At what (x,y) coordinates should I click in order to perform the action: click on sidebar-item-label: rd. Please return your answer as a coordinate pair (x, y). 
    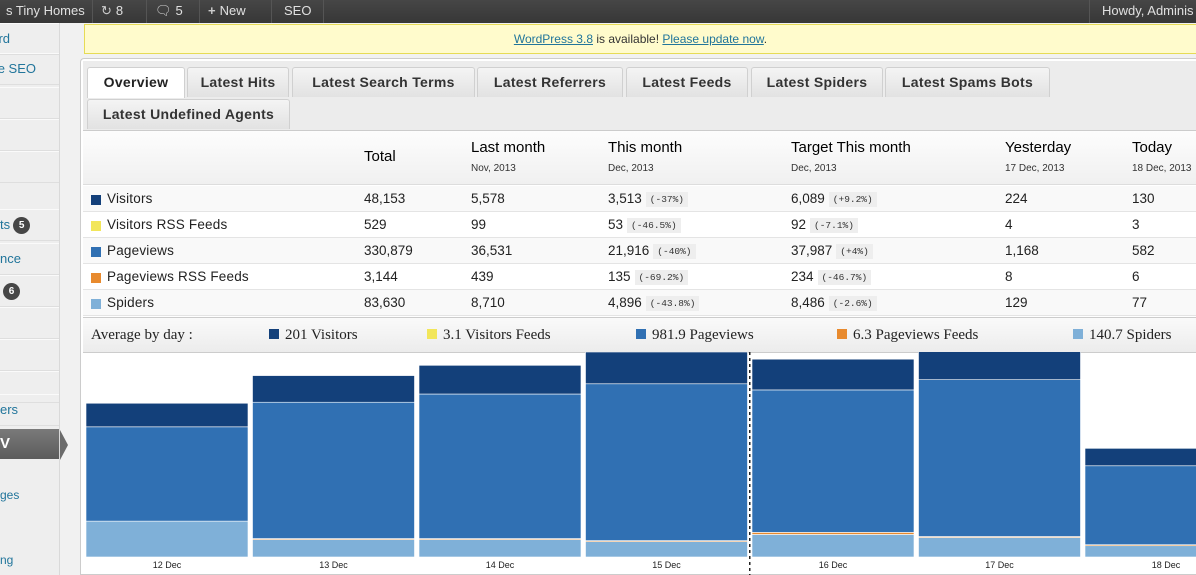
    Looking at the image, I should click on (5, 38).